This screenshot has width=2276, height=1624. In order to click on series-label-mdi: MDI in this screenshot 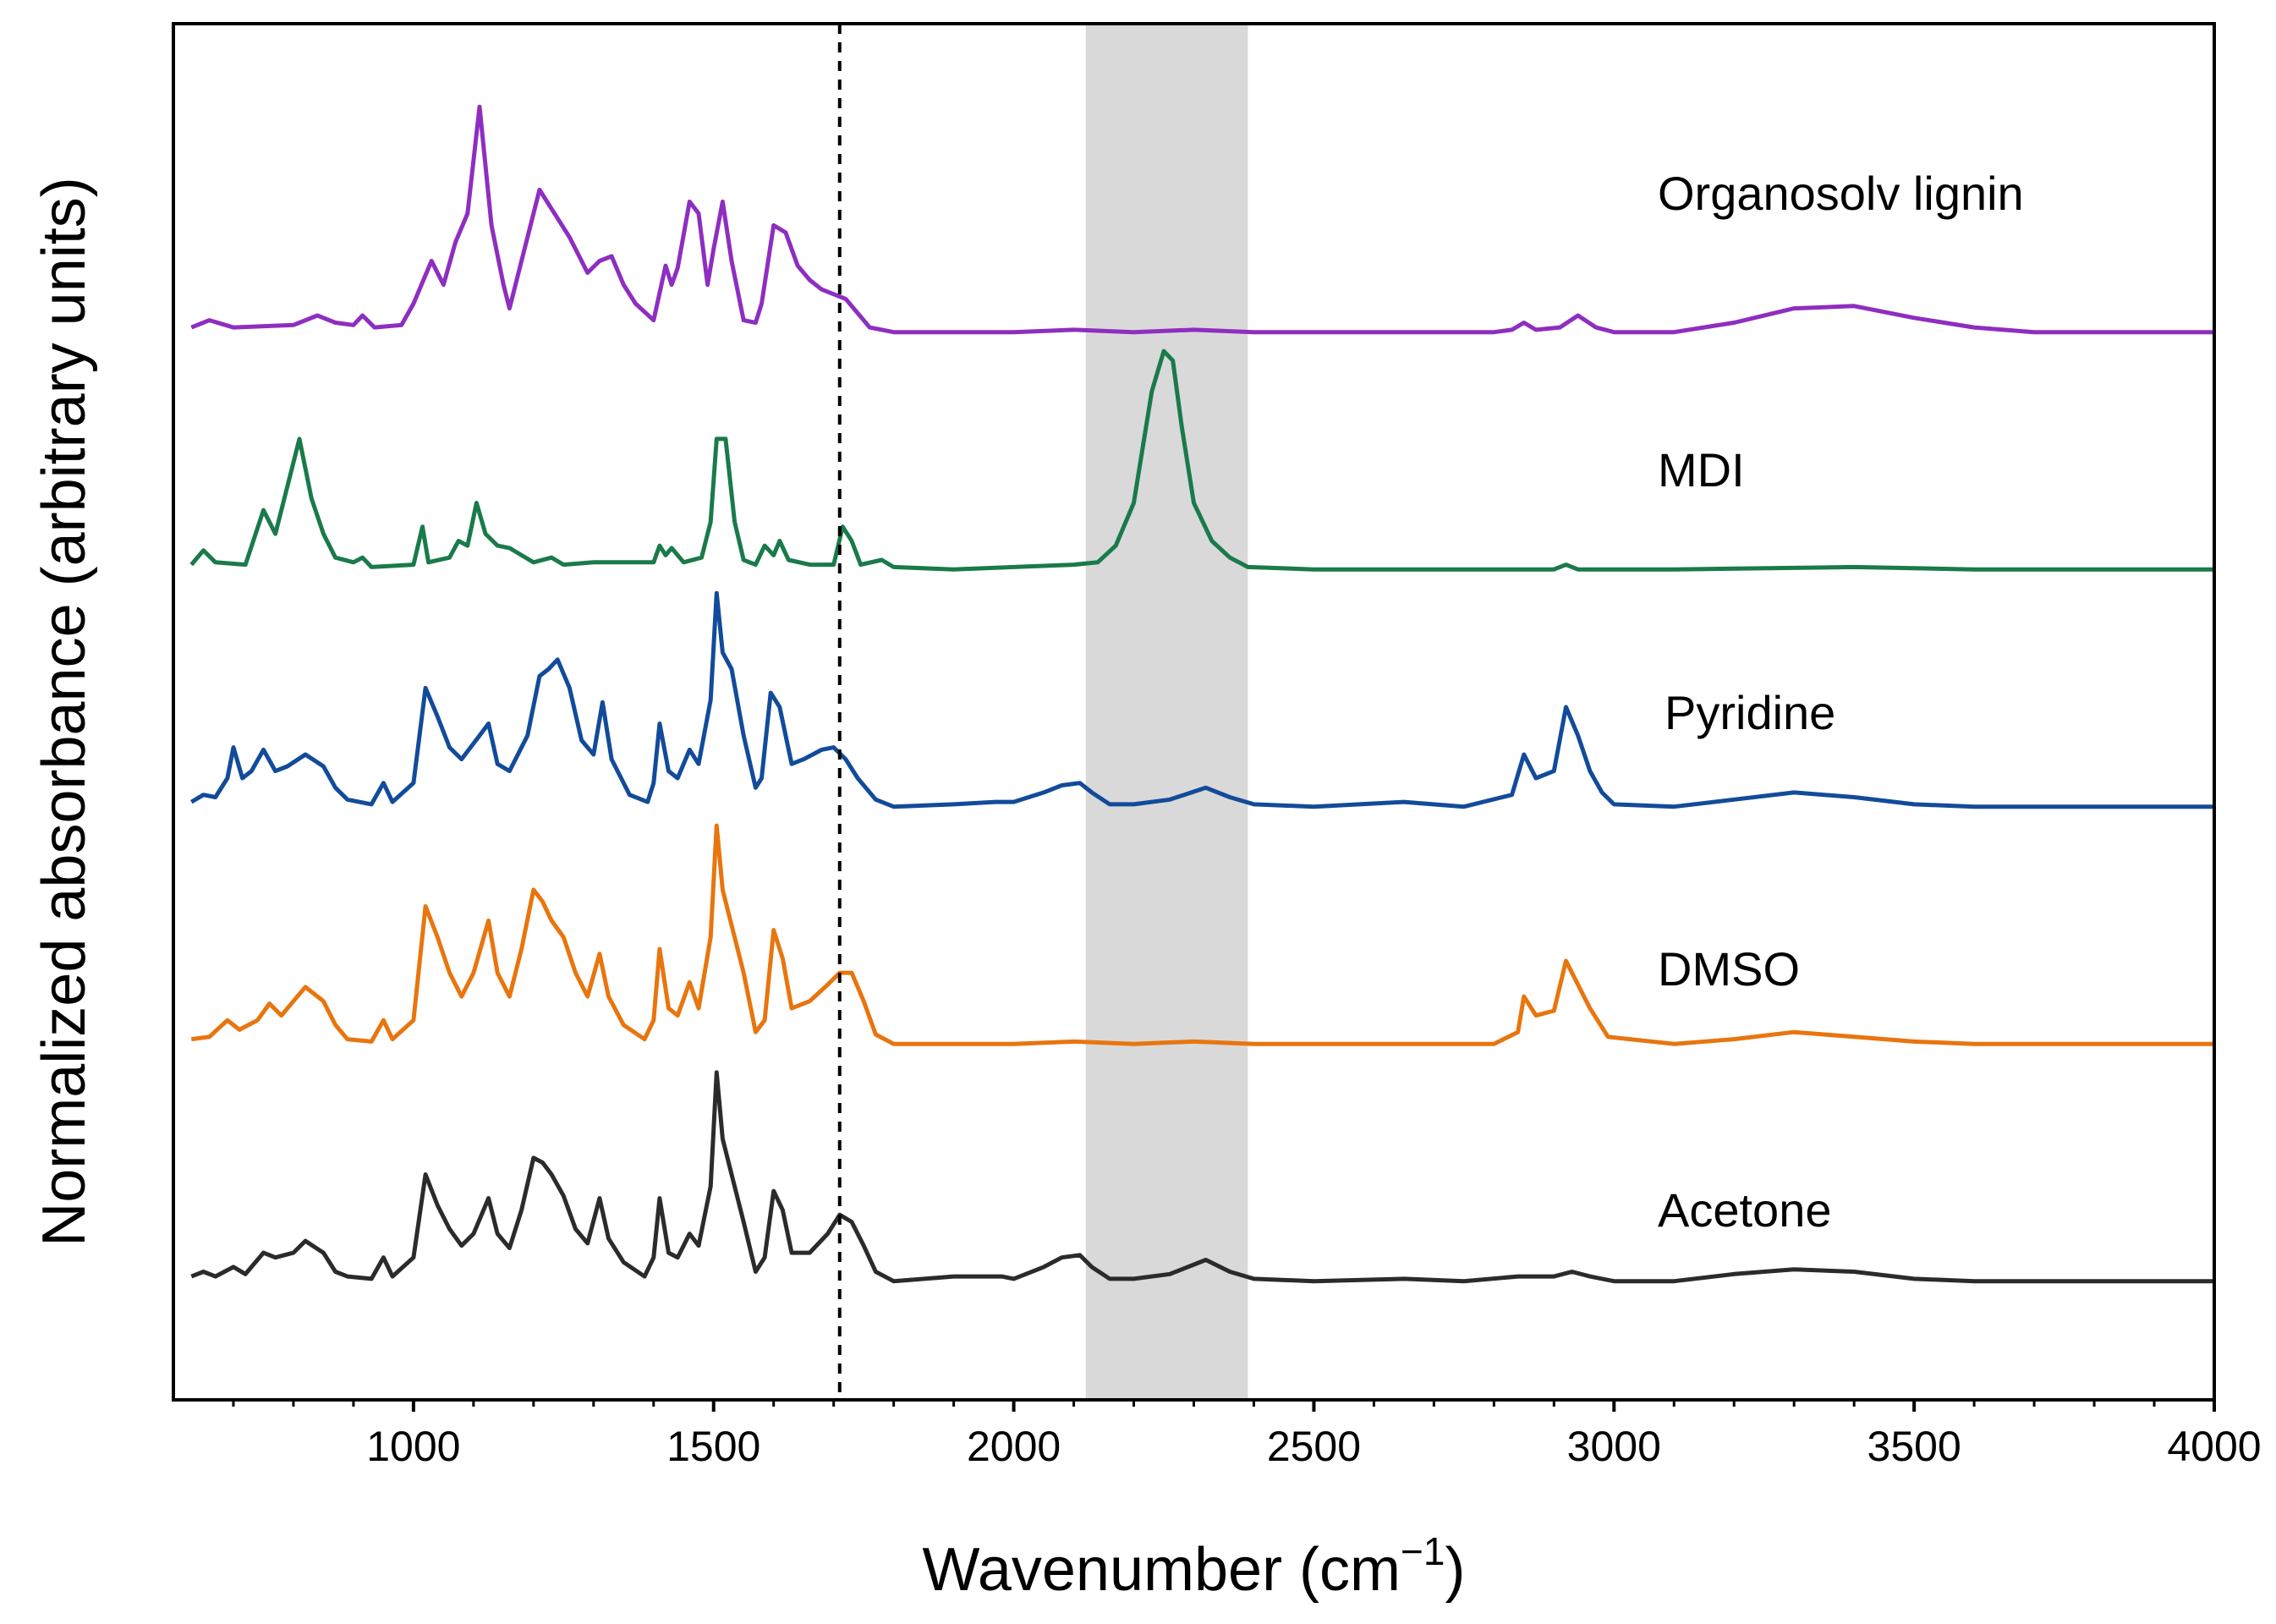, I will do `click(1701, 470)`.